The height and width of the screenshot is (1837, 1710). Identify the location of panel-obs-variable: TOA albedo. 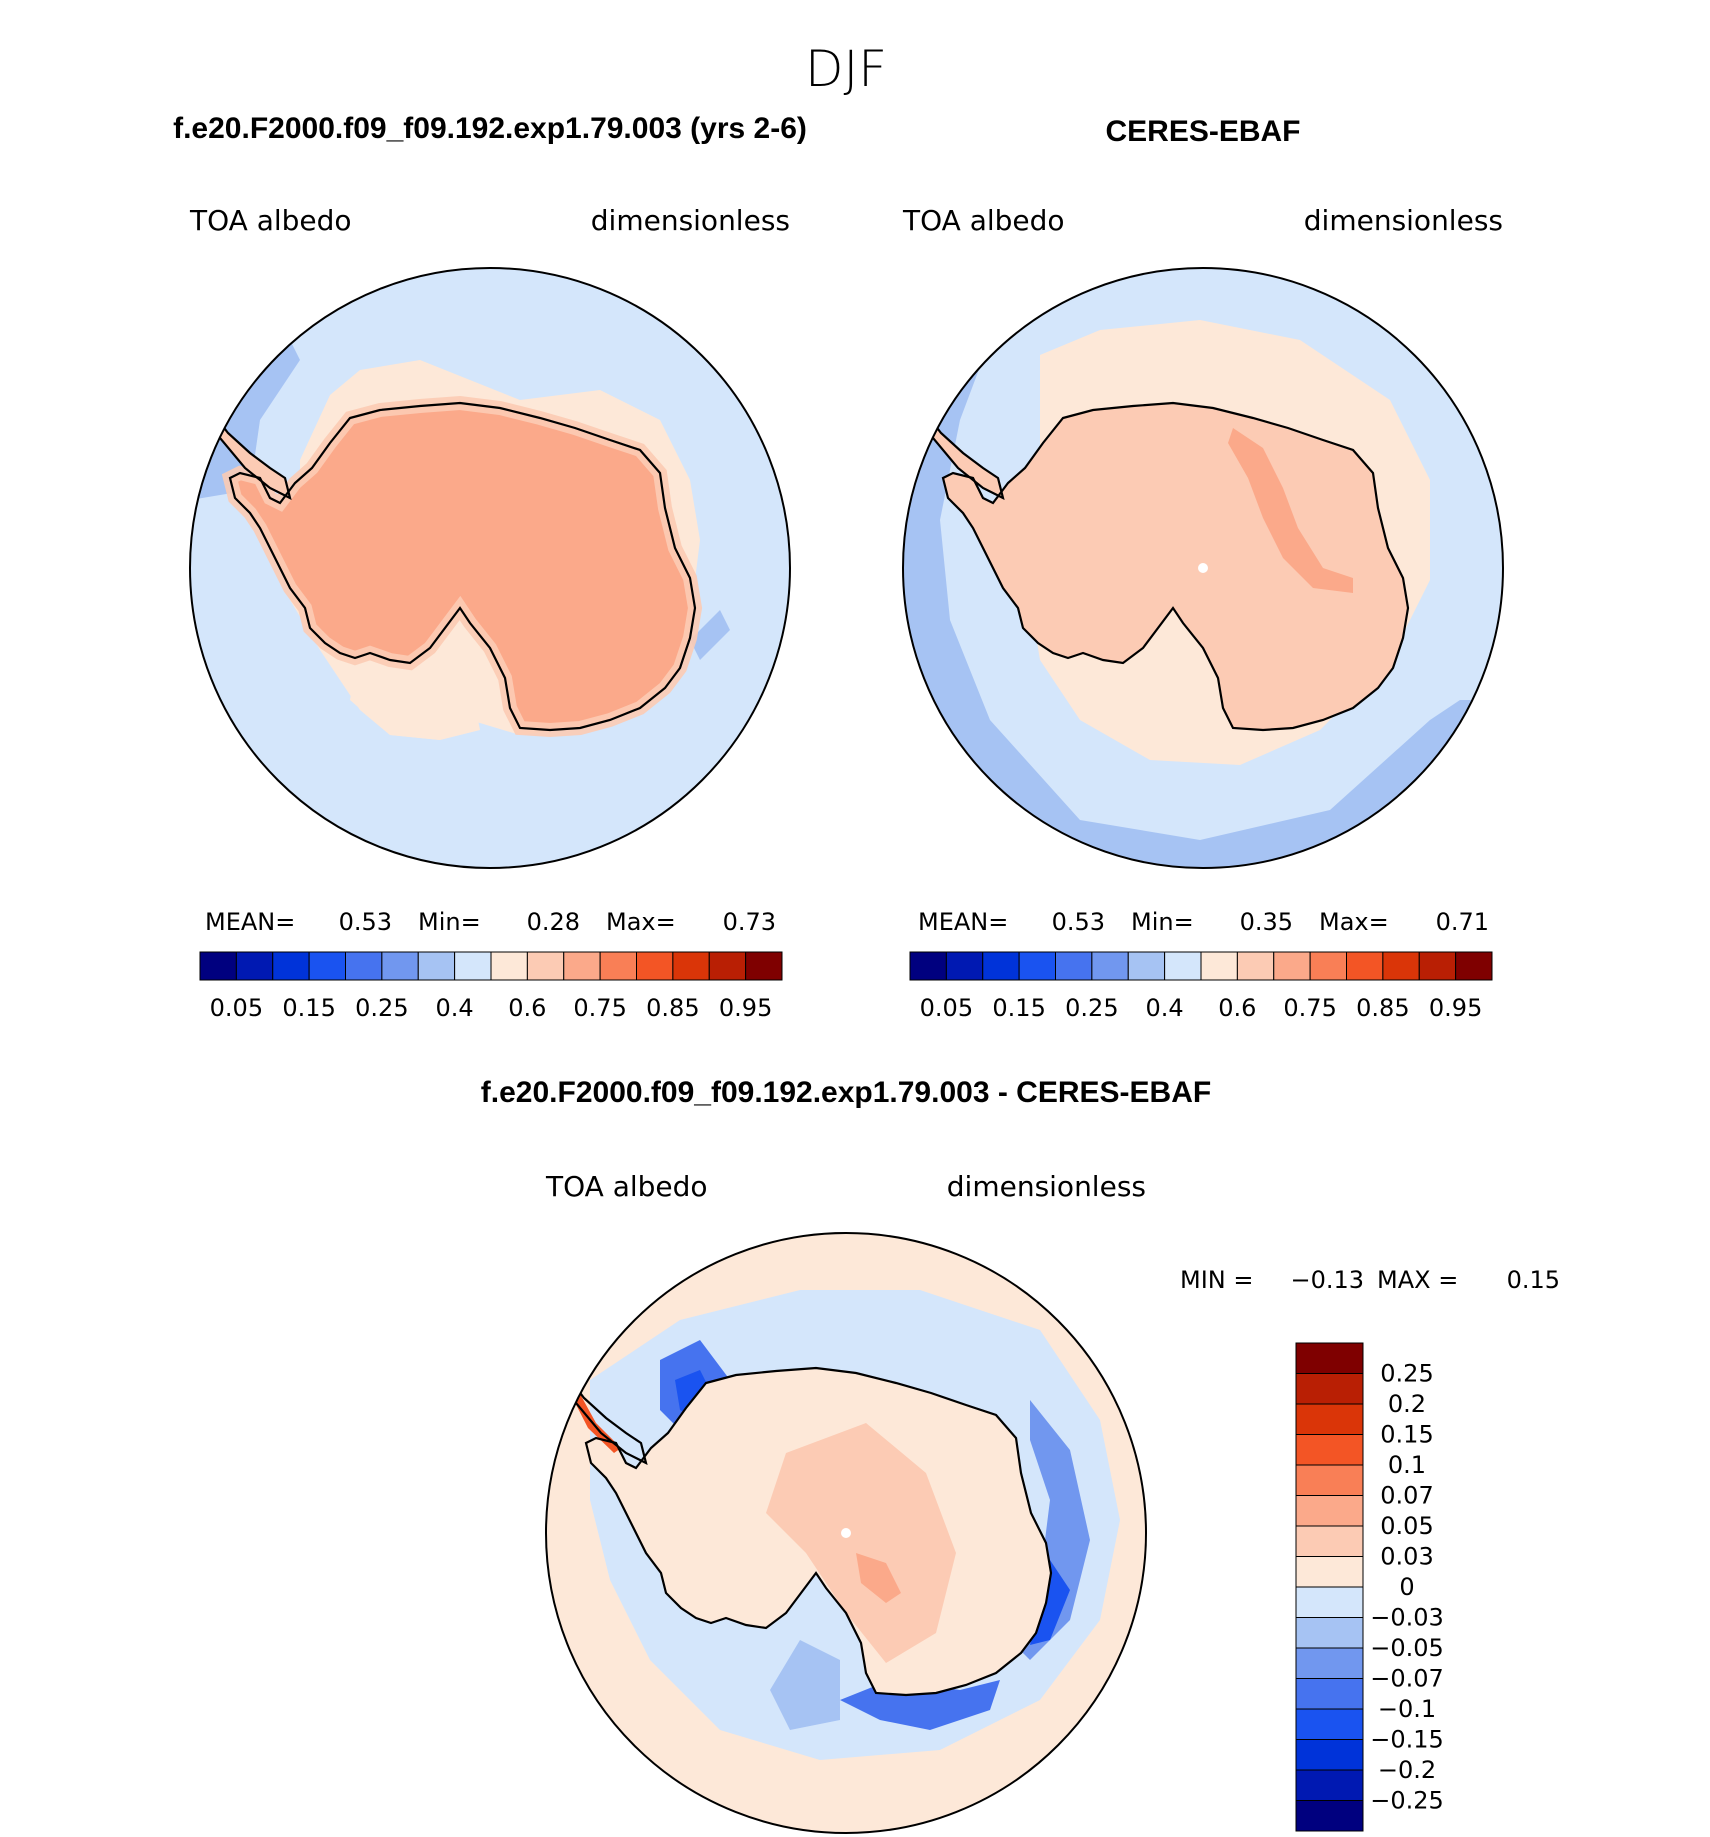
(983, 220).